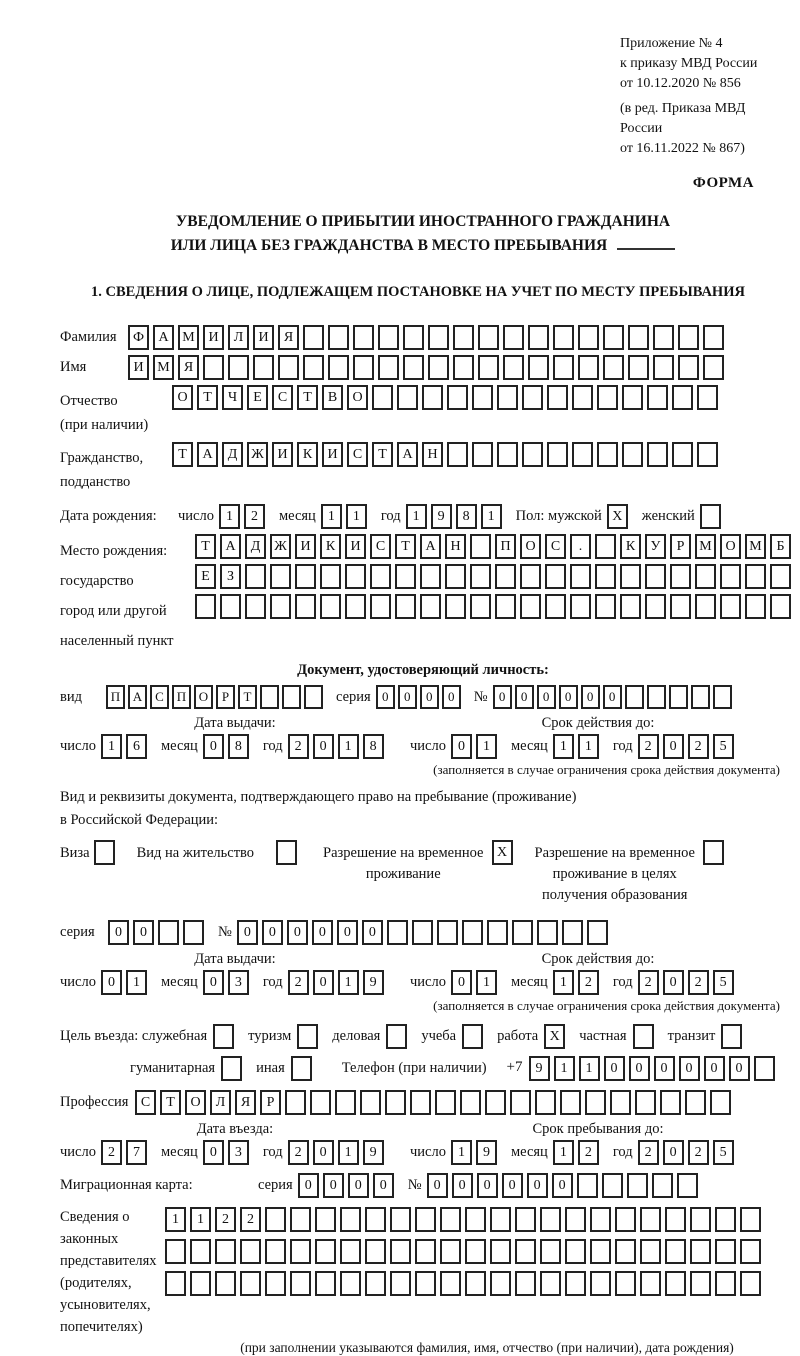 Image resolution: width=800 pixels, height=1356 pixels. I want to click on edu-permit-checkbox, so click(715, 852).